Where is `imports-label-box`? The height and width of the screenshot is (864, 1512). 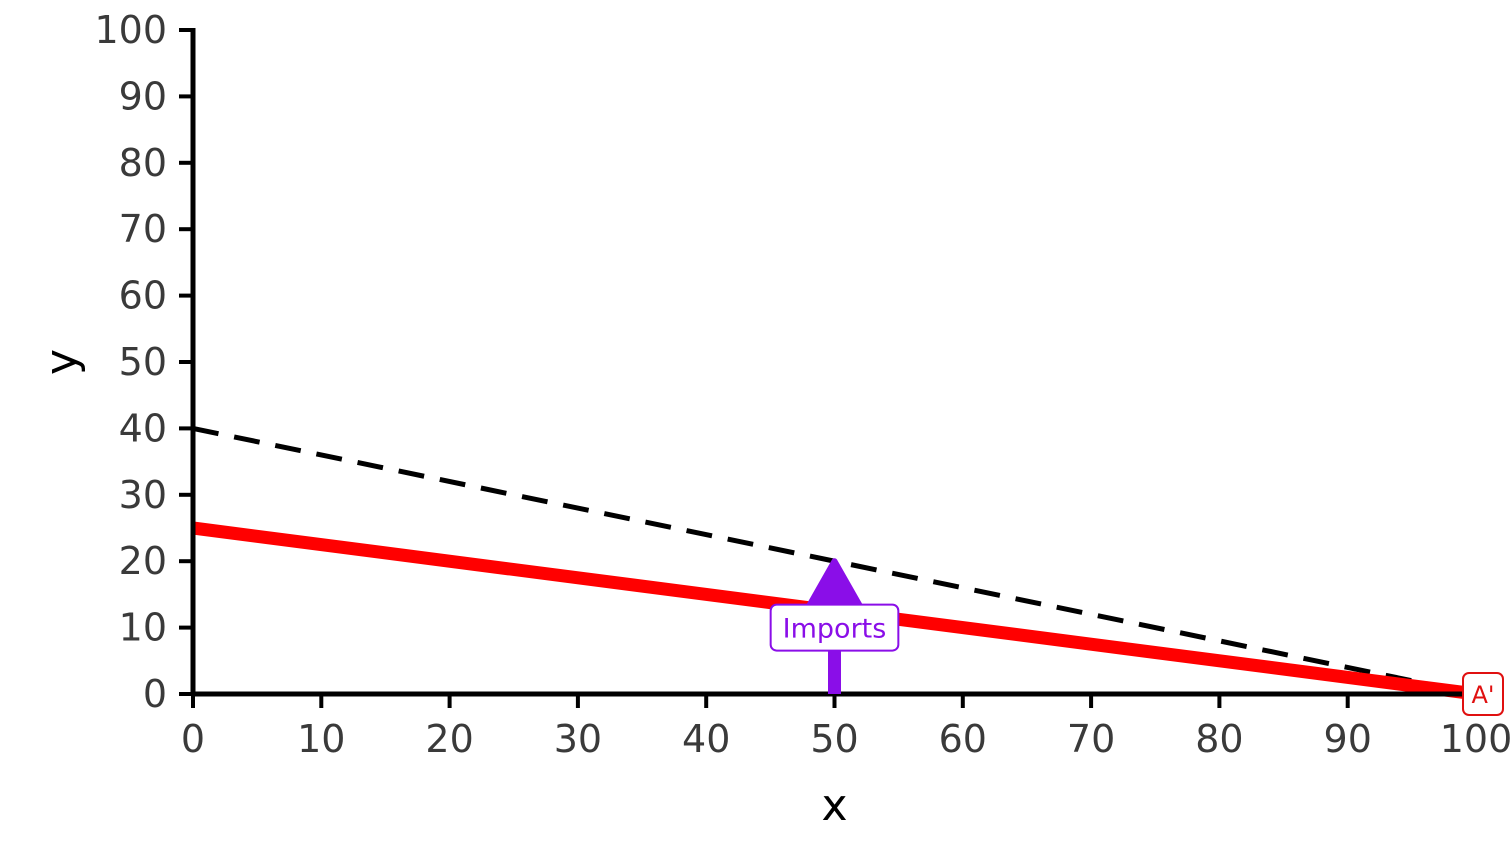 imports-label-box is located at coordinates (834, 627).